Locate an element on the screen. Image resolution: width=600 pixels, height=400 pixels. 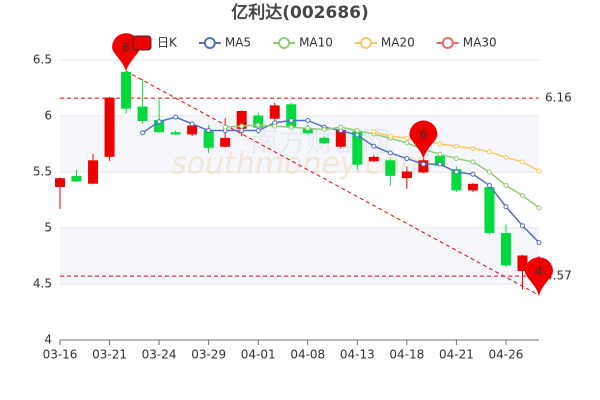
x-tick-label: 04-13 is located at coordinates (357, 355).